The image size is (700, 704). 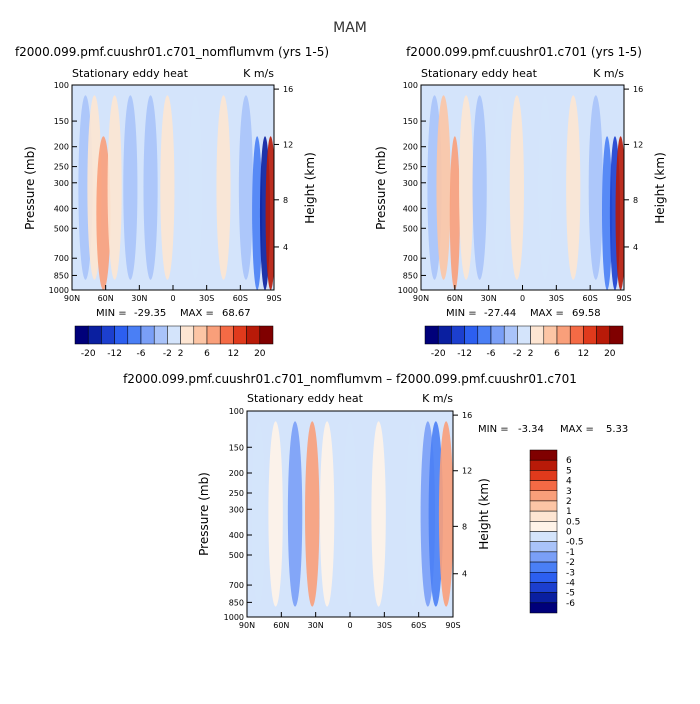 I want to click on colorbar-tick-label: -6, so click(x=141, y=354).